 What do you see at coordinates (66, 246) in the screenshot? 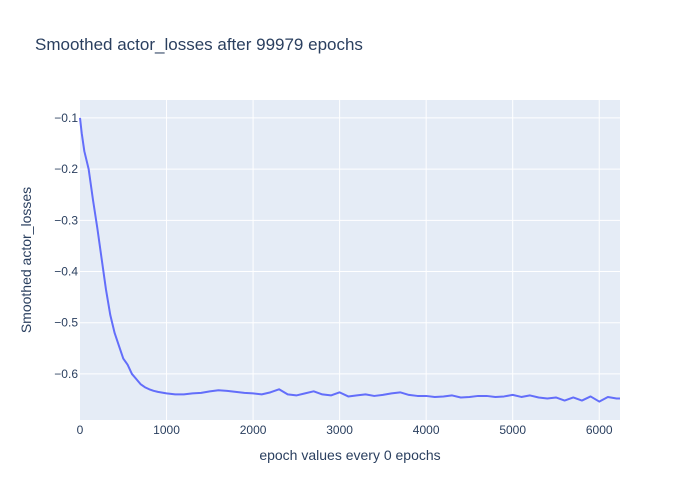
I see `y-axis-ticks: −0.1 −0.2 −0.3 −0.4 −0.5 −0.6` at bounding box center [66, 246].